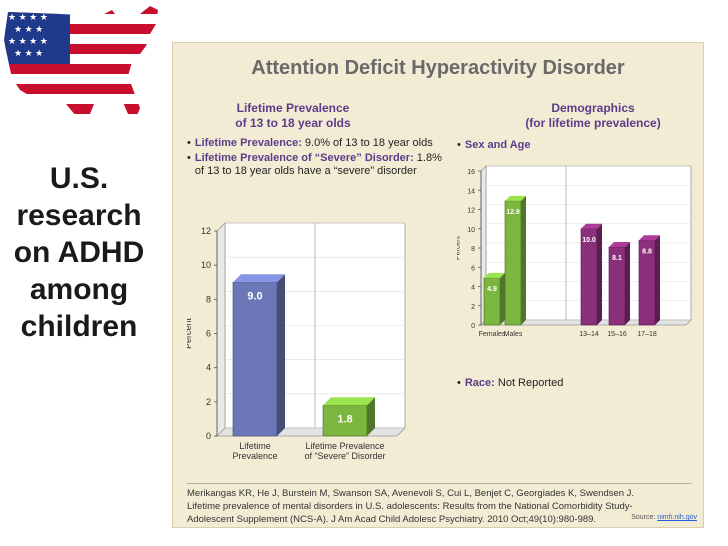  I want to click on right-bullet-bottom: • Race: Not Reported, so click(572, 384).